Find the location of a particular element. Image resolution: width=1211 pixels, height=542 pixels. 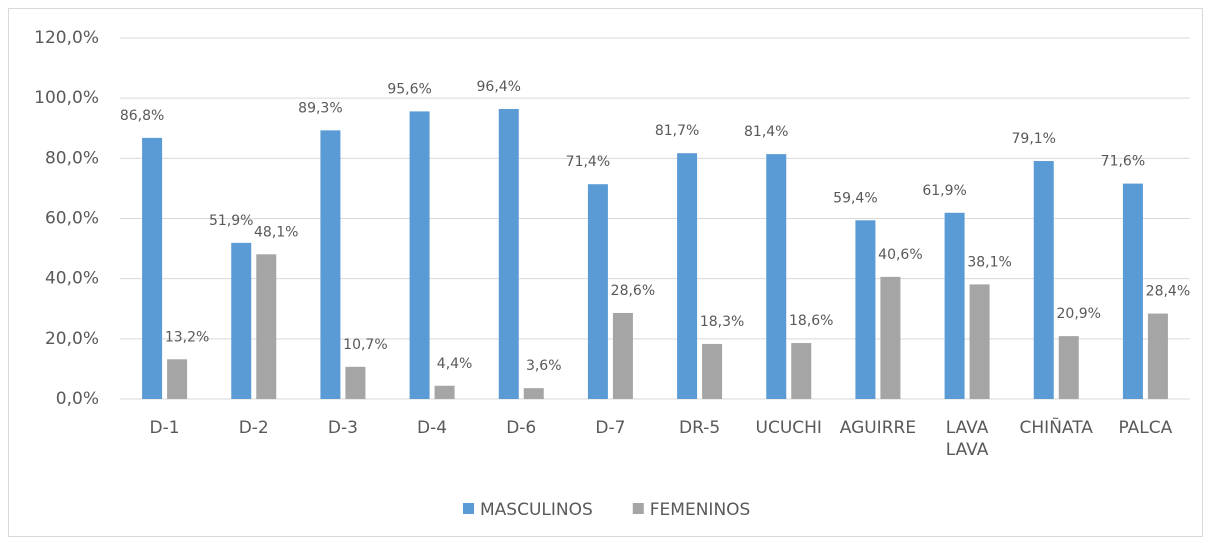

value-label: 81,7% is located at coordinates (677, 131).